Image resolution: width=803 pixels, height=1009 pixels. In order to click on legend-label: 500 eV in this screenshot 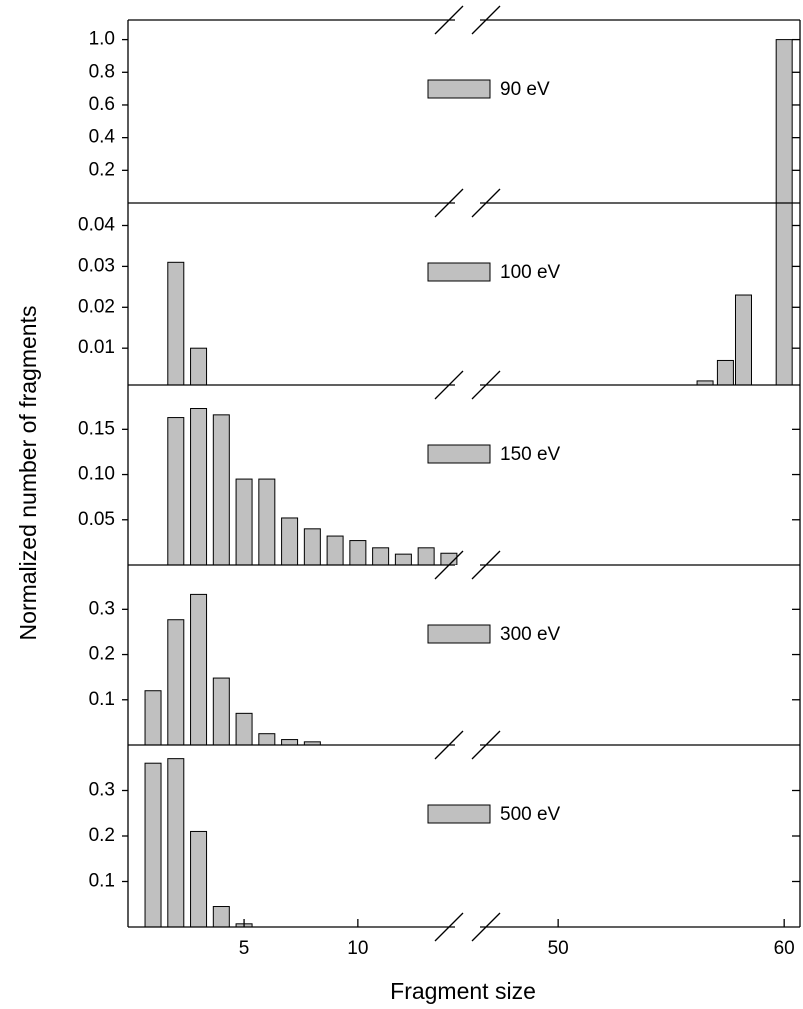, I will do `click(530, 814)`.